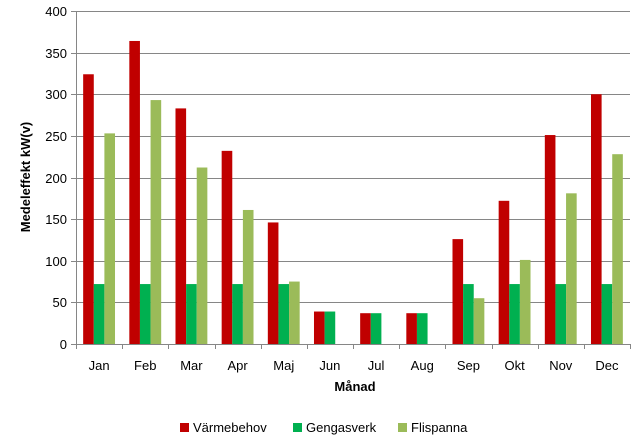 The image size is (642, 443). I want to click on bar-värmebehov-maj, so click(273, 283).